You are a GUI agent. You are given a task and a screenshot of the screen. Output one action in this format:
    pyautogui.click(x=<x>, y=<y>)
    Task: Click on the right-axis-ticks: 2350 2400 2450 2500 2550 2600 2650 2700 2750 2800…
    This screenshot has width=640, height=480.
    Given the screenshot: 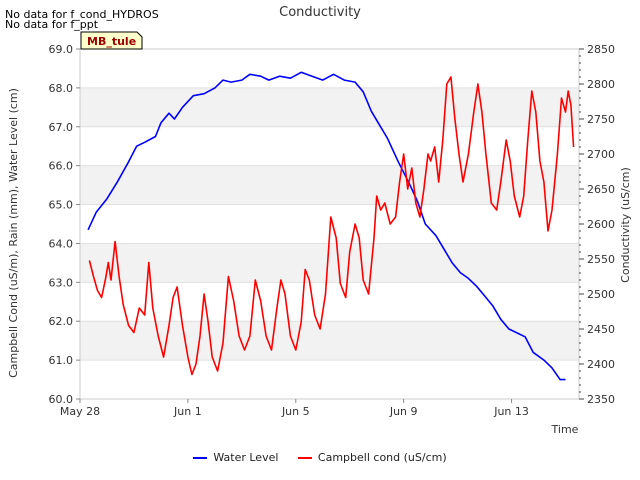 What is the action you would take?
    pyautogui.click(x=597, y=224)
    